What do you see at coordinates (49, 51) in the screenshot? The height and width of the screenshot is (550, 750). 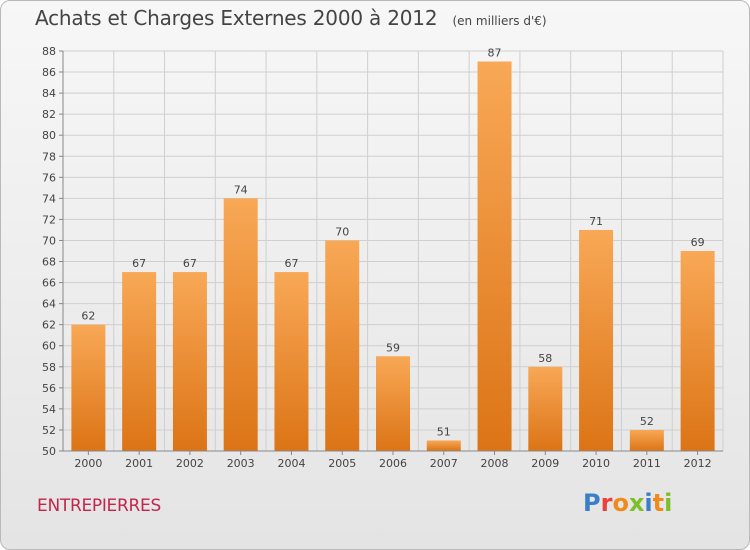 I see `y-tick-label: 88` at bounding box center [49, 51].